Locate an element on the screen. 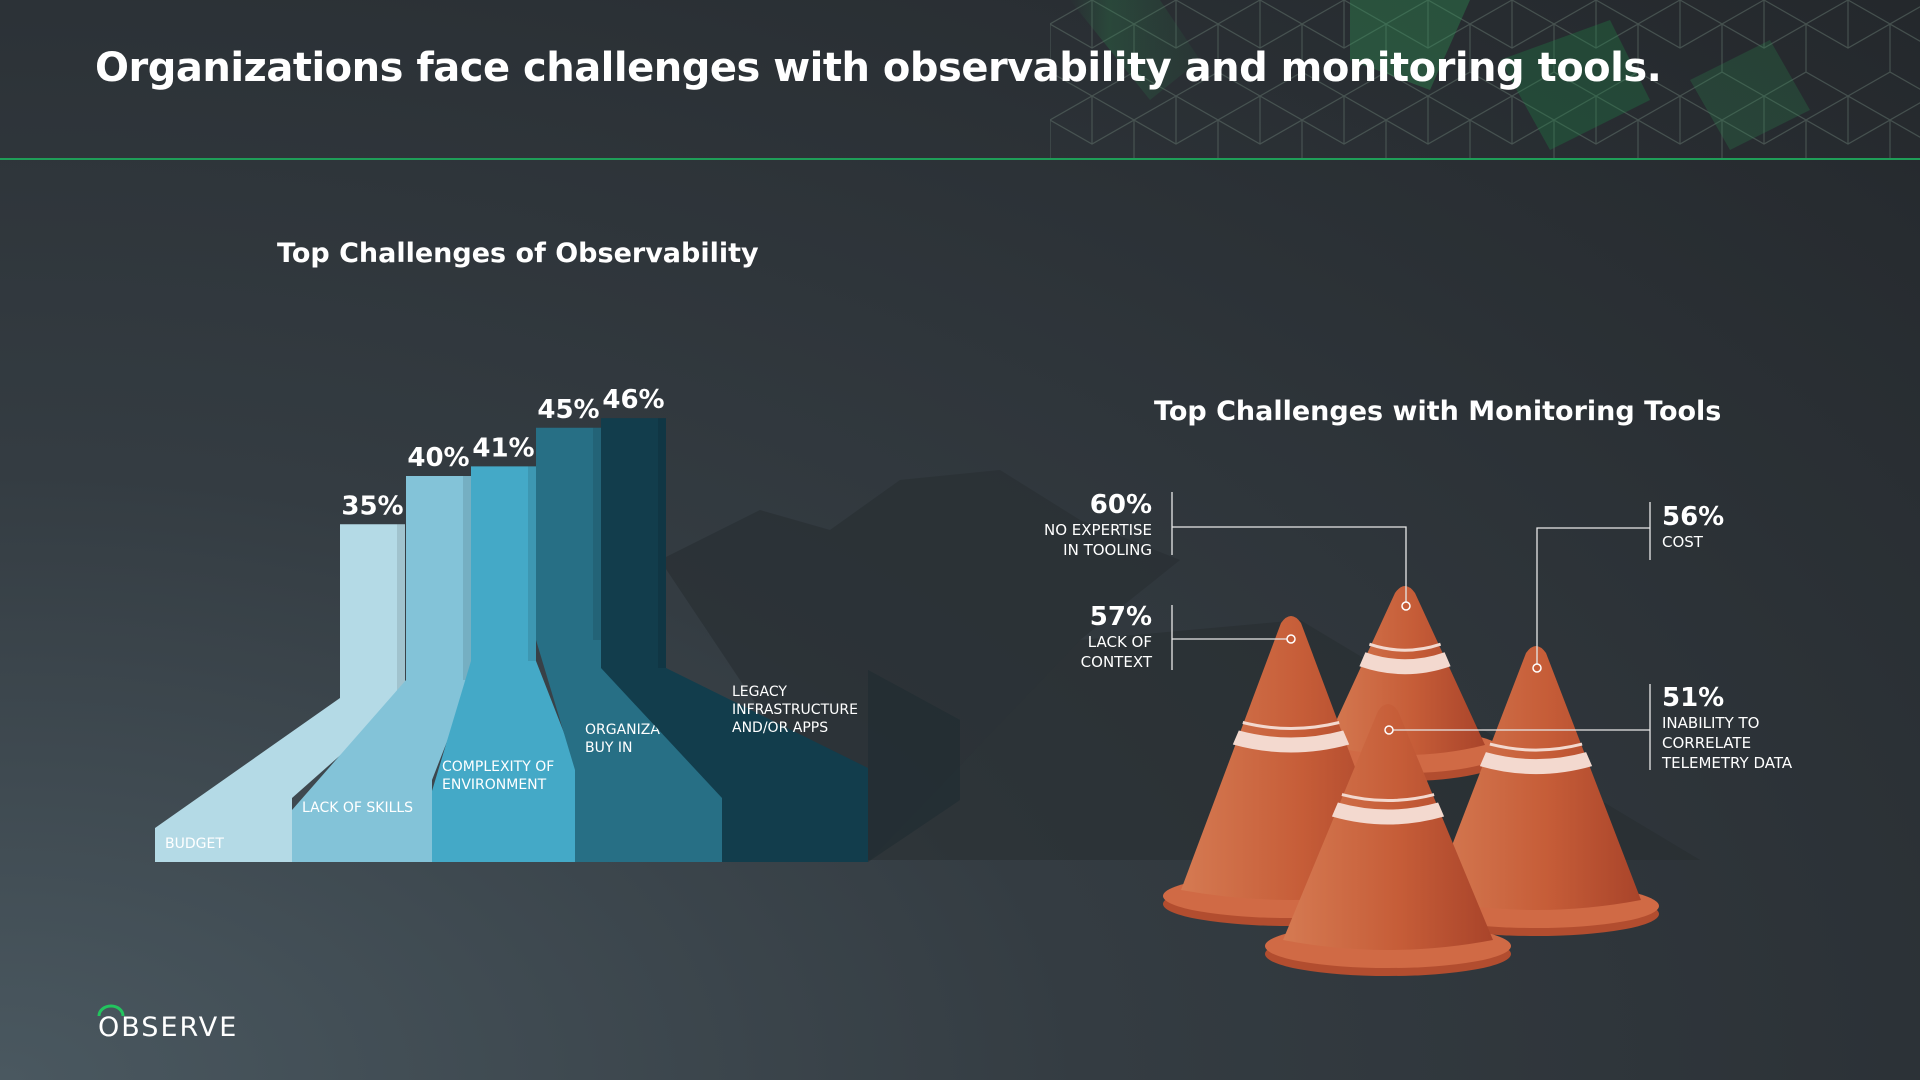  callout-value-label: 51% is located at coordinates (1693, 698).